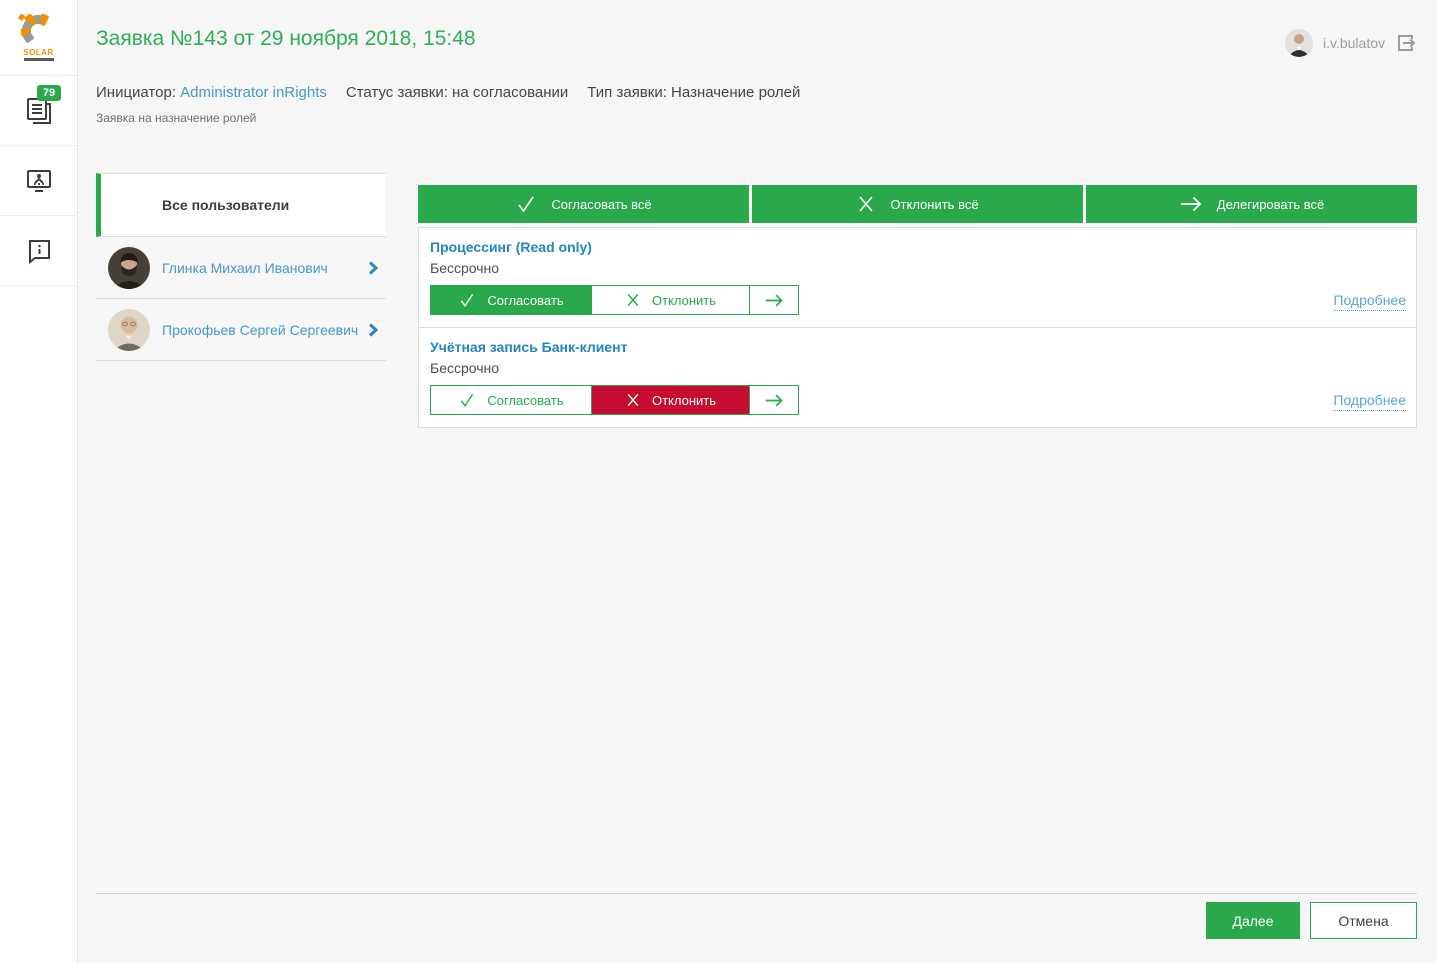  Describe the element at coordinates (1363, 920) in the screenshot. I see `cancel-button: Отмена` at that location.